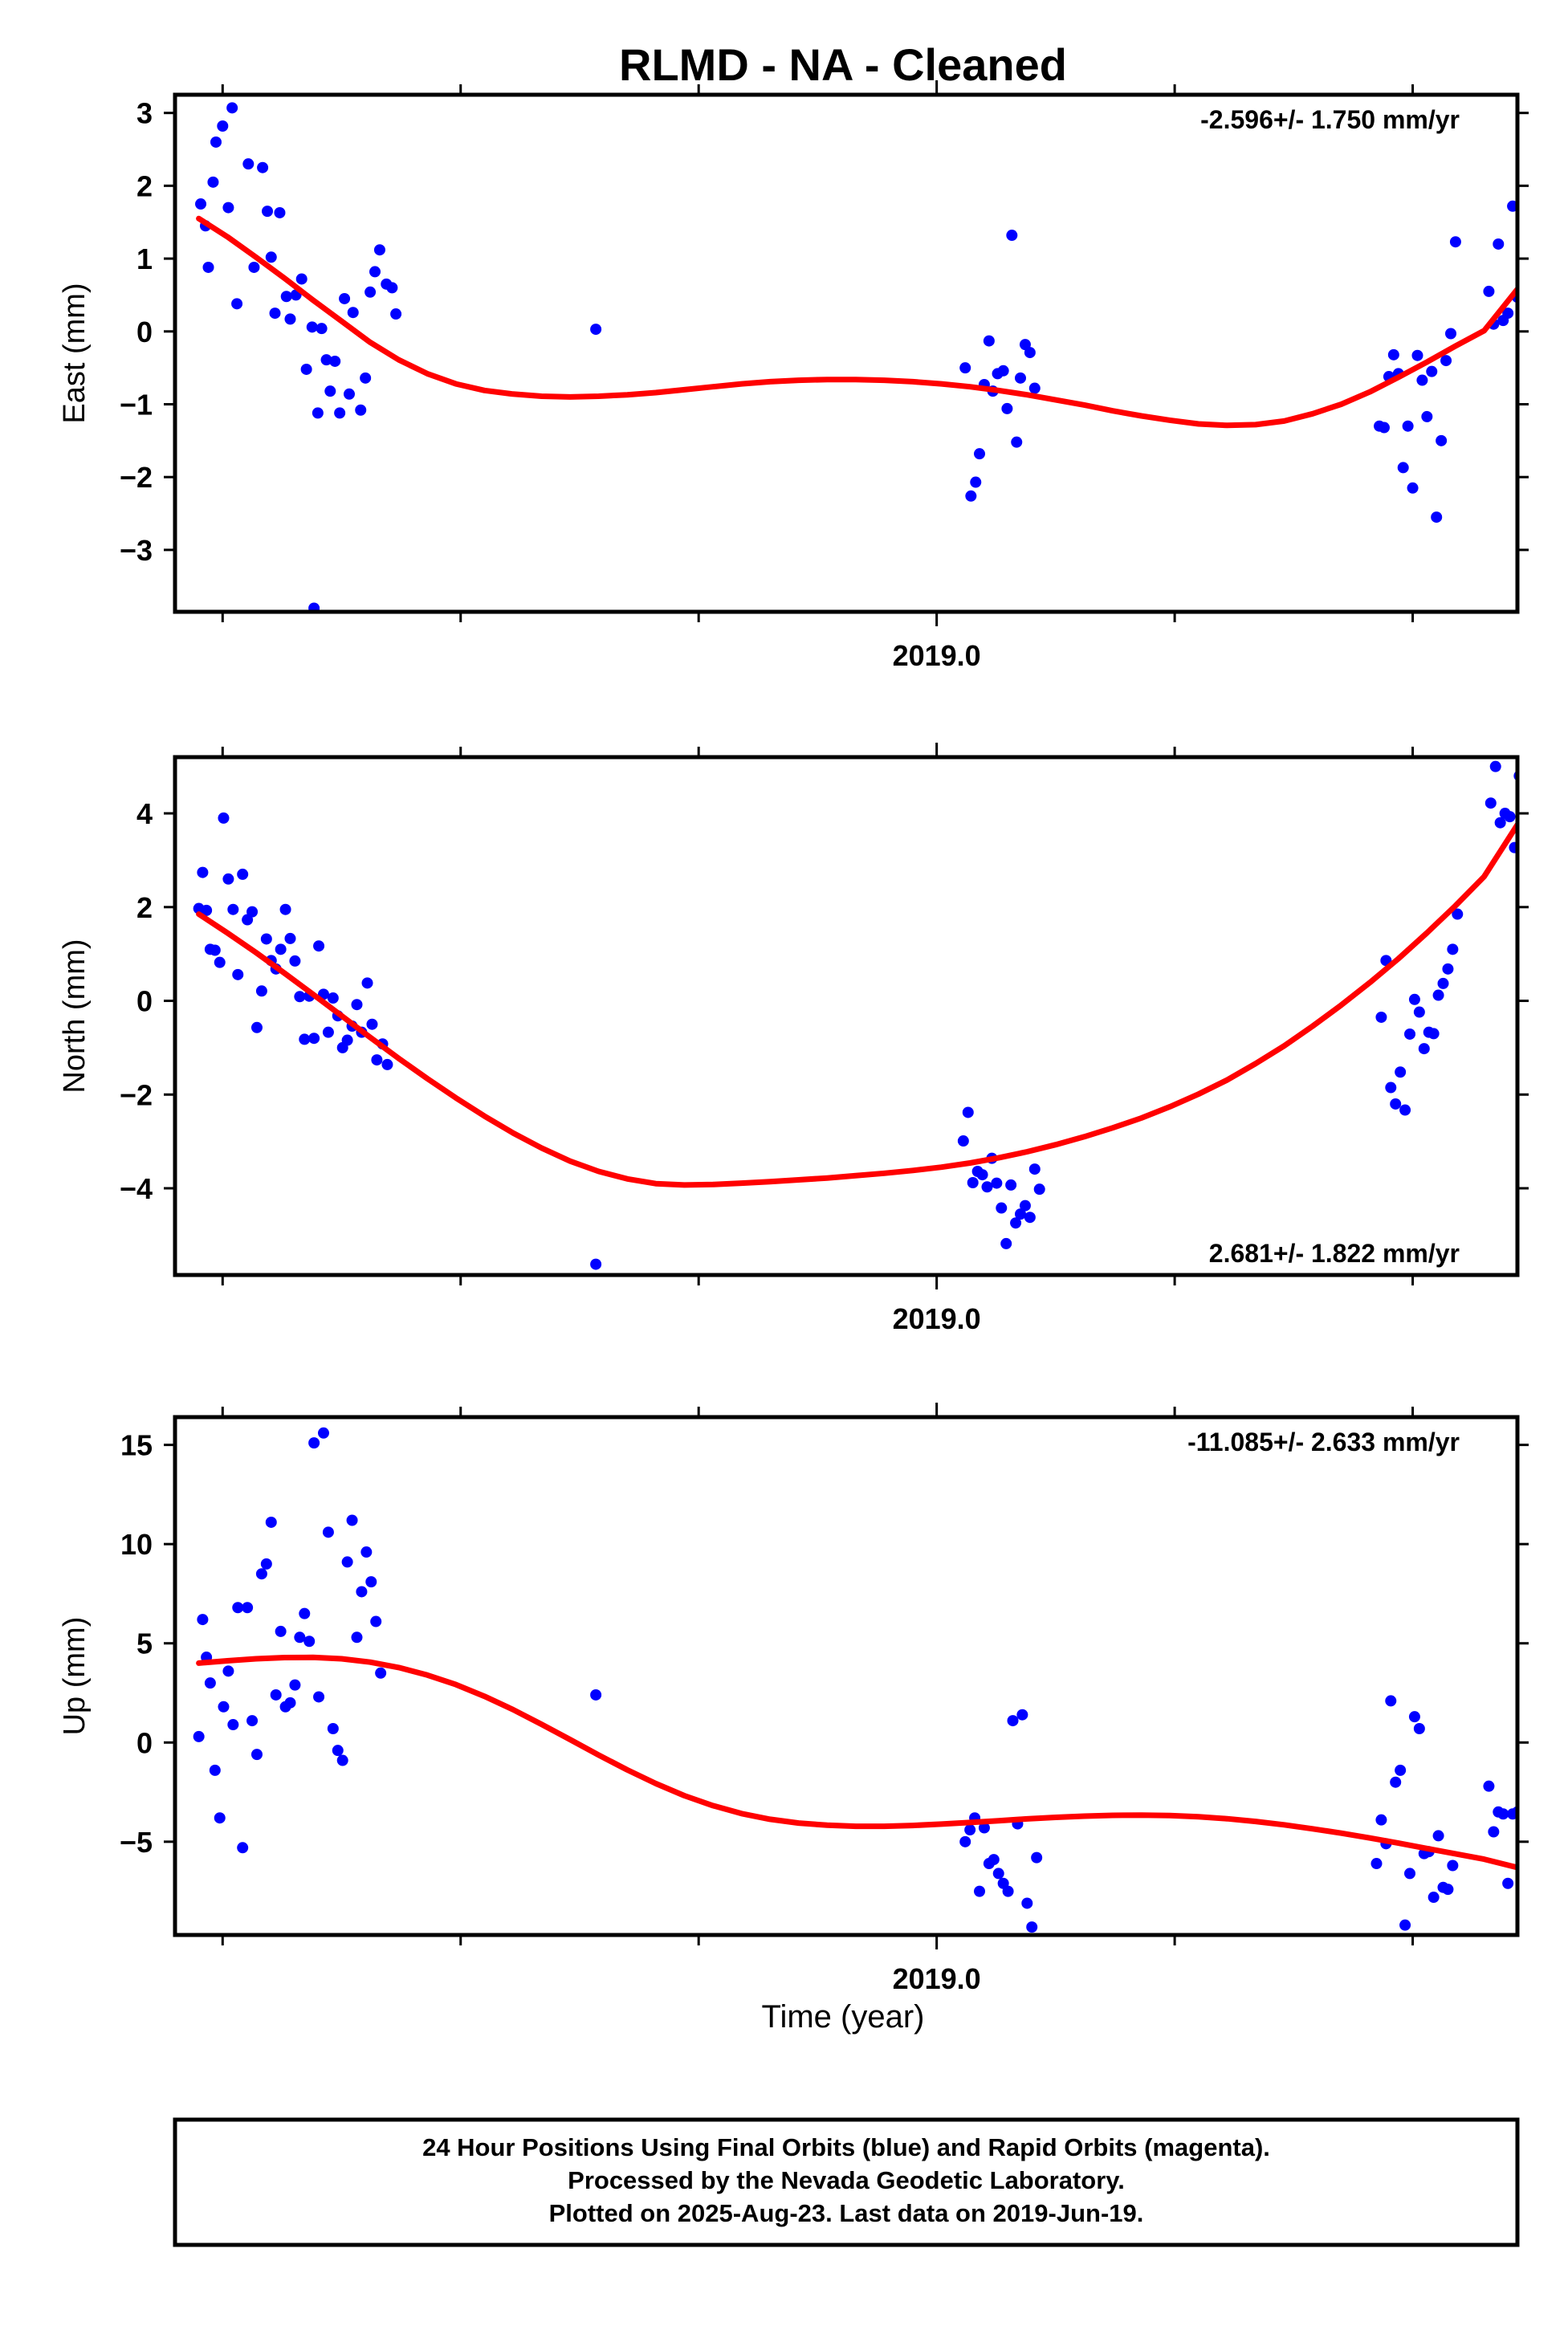 This screenshot has height=2330, width=1568. I want to click on up-y-tick-label: 0, so click(144, 1742).